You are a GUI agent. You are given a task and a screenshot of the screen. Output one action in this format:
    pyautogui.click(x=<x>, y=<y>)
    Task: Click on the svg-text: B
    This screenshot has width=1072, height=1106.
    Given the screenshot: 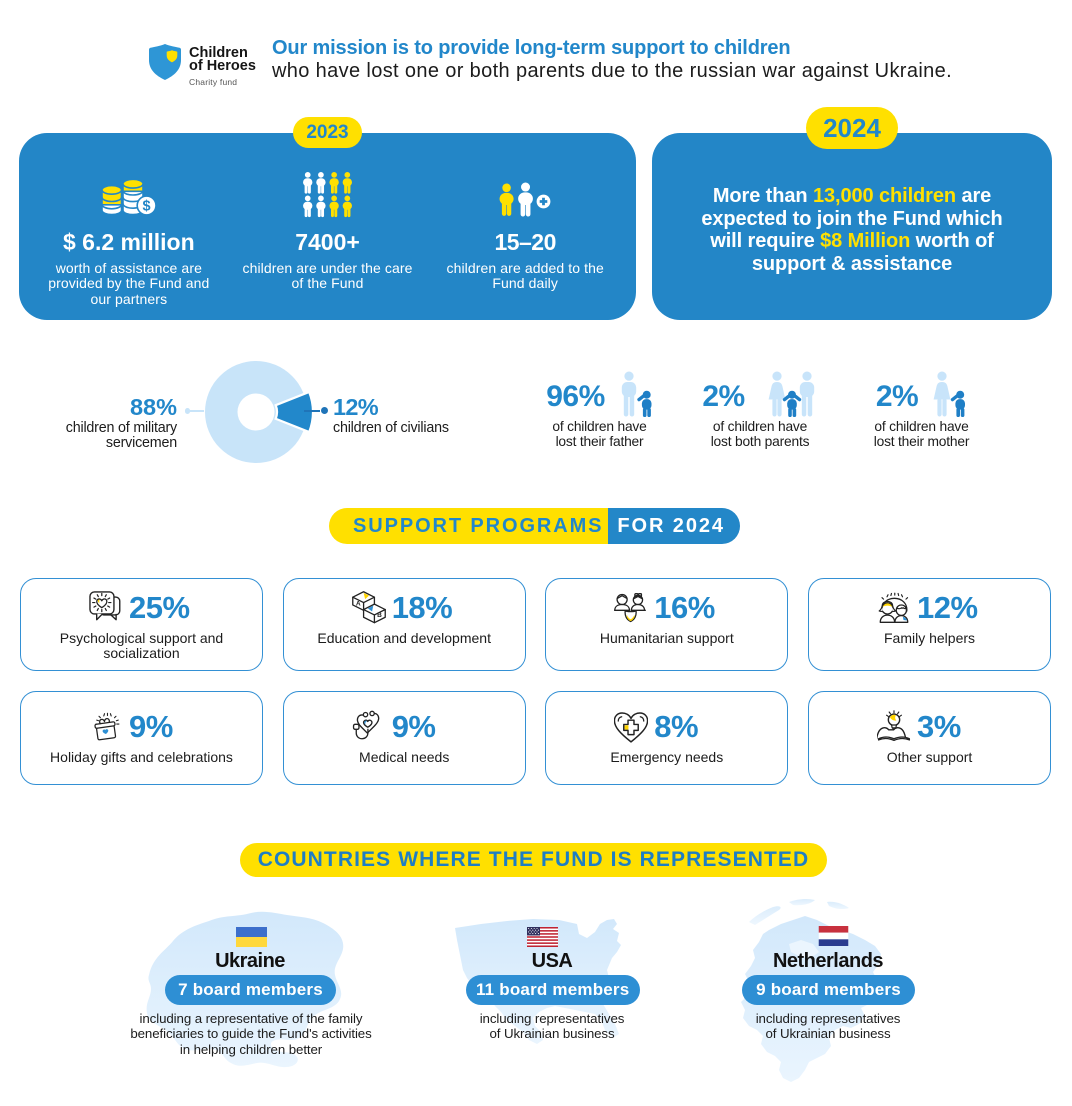 What is the action you would take?
    pyautogui.click(x=379, y=615)
    